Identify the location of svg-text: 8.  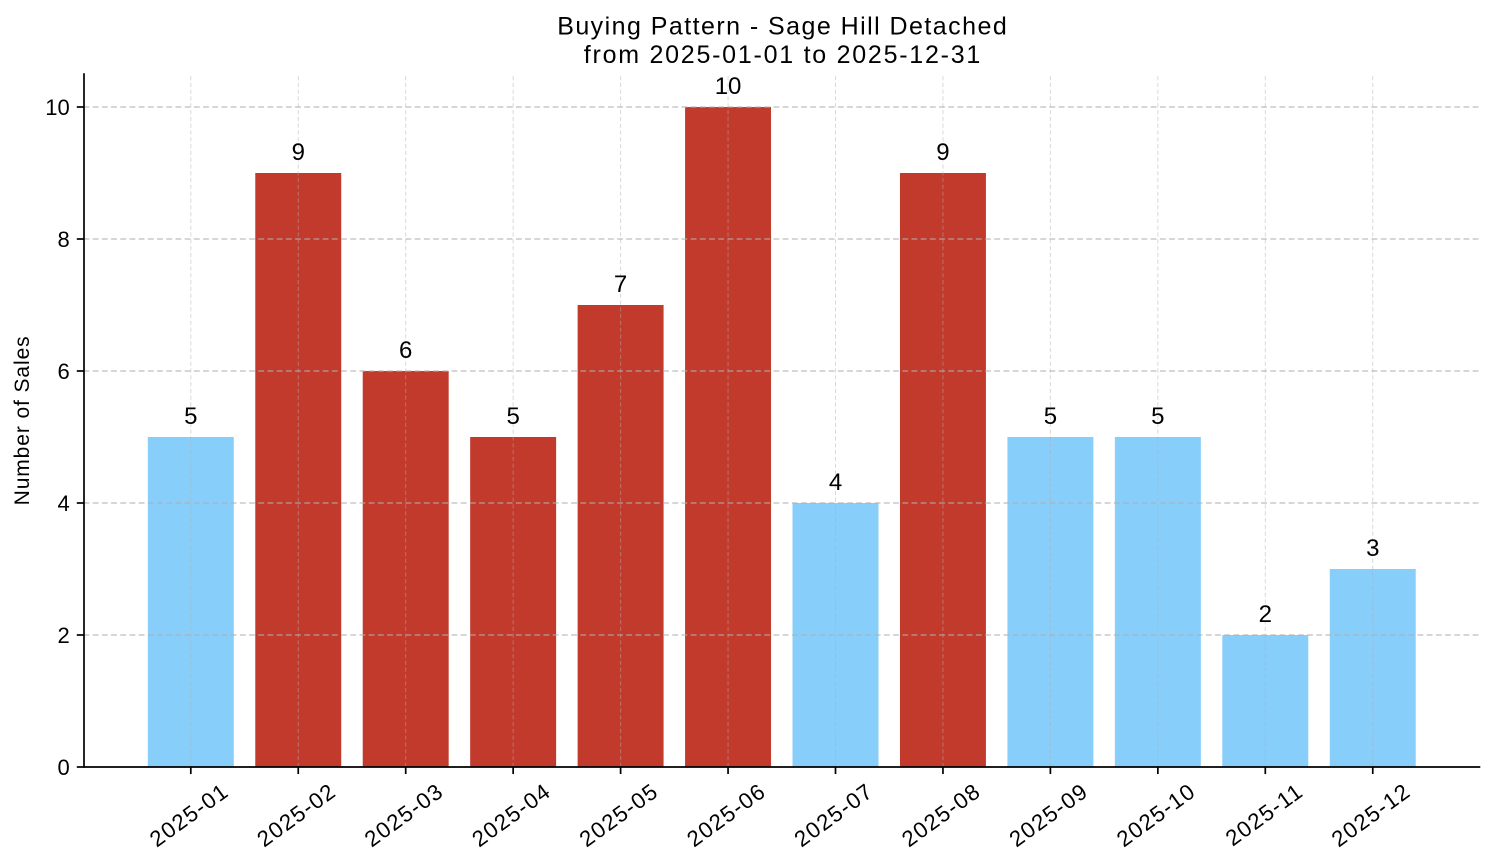
(63, 239).